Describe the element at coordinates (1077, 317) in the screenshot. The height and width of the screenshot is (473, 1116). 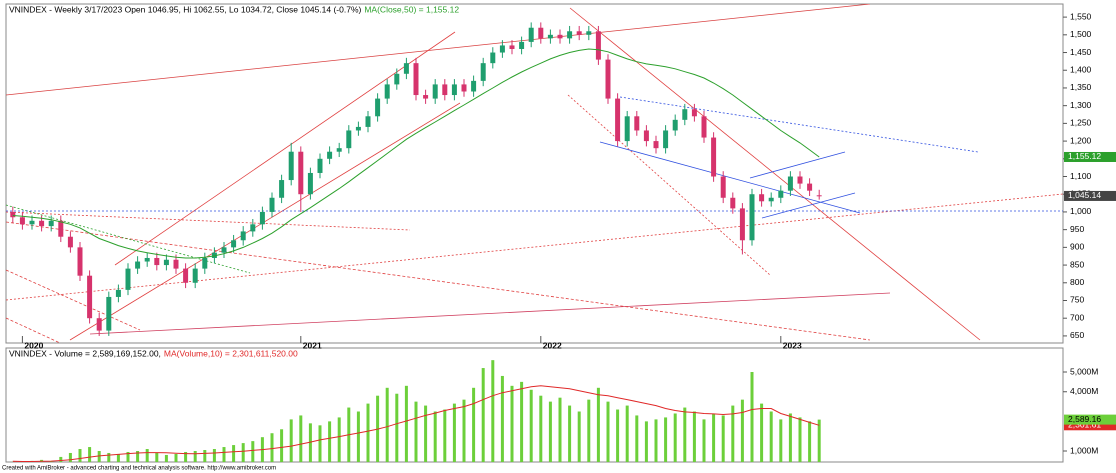
I see `y-tick-label: 700` at that location.